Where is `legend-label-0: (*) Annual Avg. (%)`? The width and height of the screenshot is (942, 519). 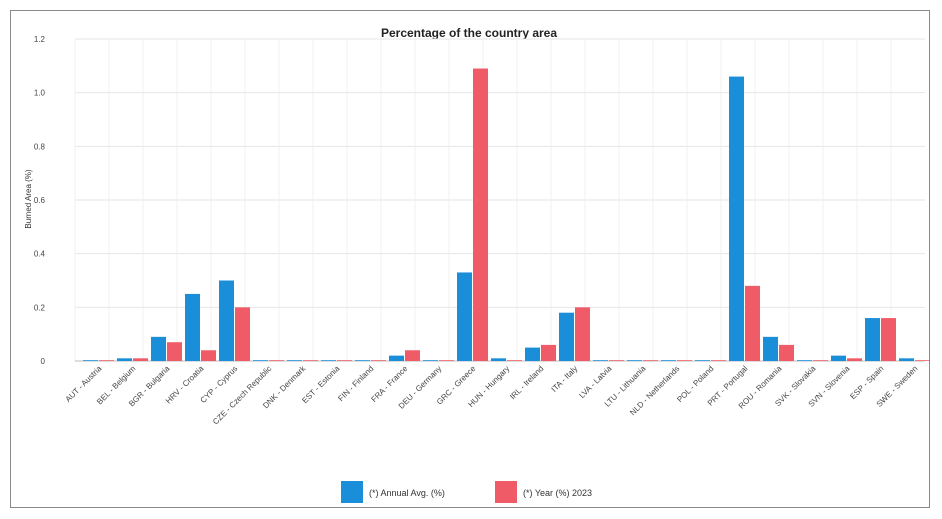
legend-label-0: (*) Annual Avg. (%) is located at coordinates (407, 493).